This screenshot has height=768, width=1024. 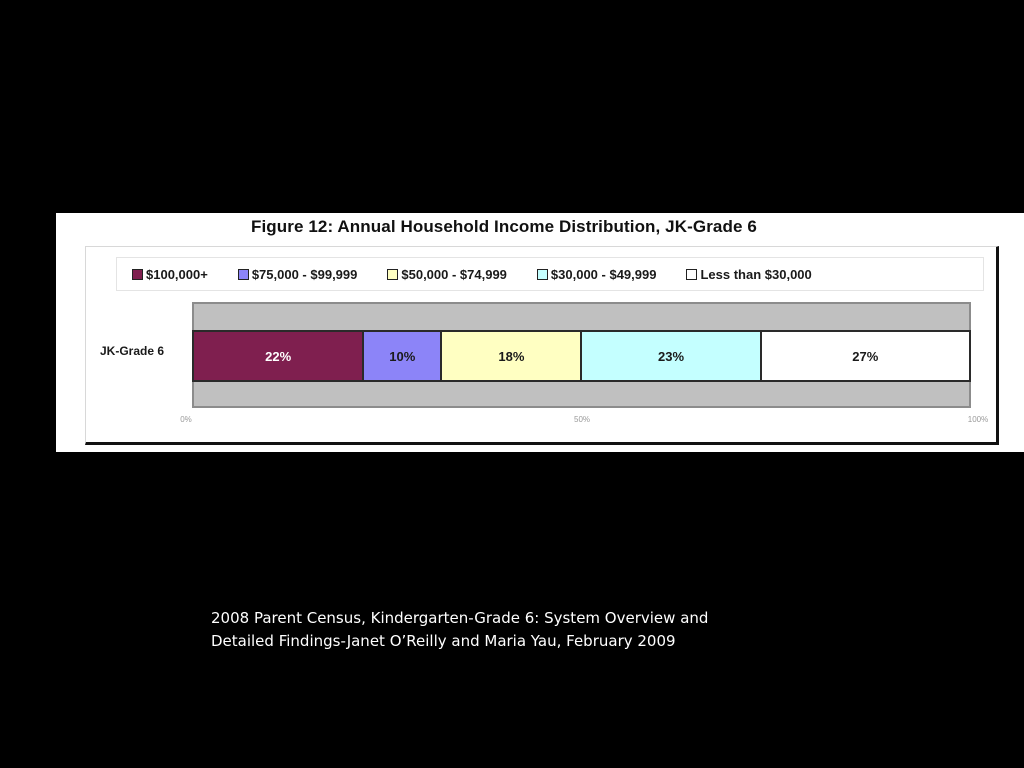 I want to click on bar-segment-30k-49k: 23%, so click(x=671, y=356).